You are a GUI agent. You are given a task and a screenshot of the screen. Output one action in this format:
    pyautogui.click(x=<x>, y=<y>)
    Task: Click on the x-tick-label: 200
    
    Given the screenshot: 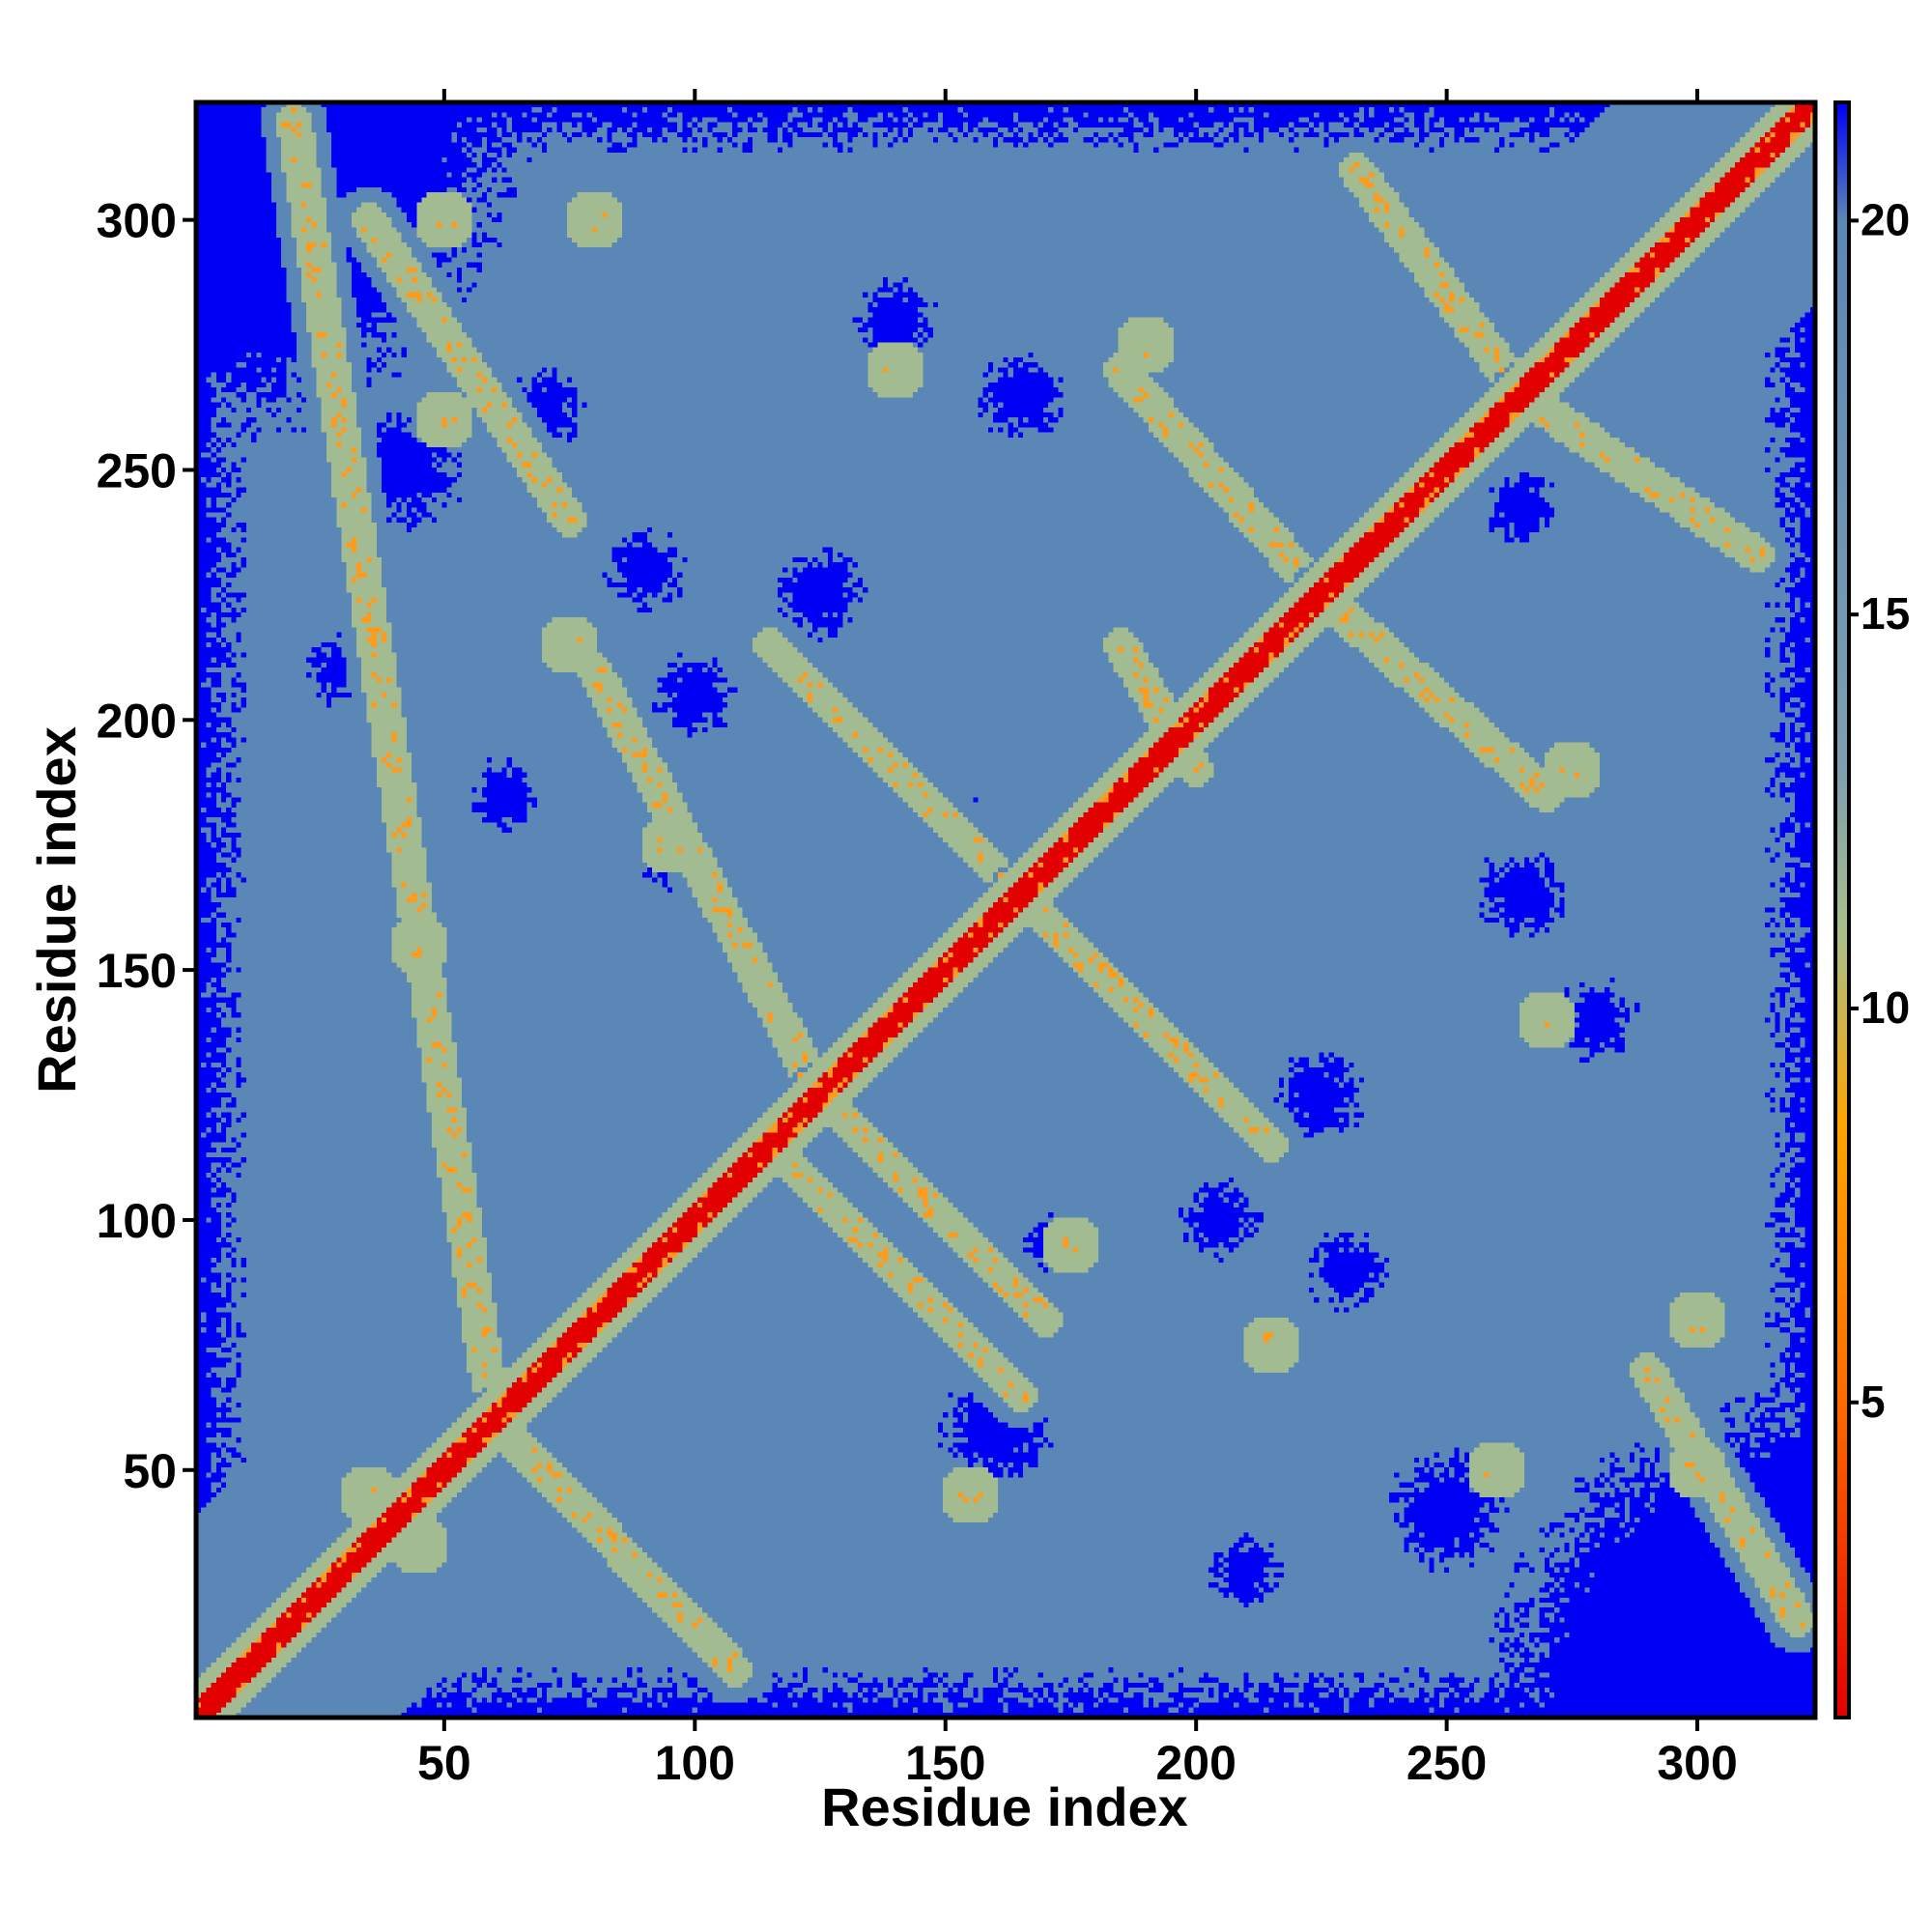 What is the action you would take?
    pyautogui.click(x=1195, y=1763)
    